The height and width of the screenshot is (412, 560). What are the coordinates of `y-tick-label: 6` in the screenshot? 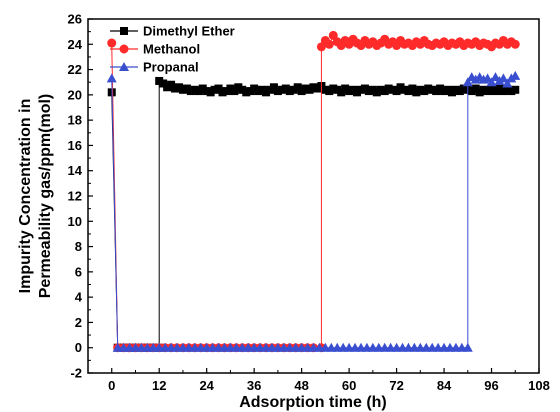 It's located at (78, 271).